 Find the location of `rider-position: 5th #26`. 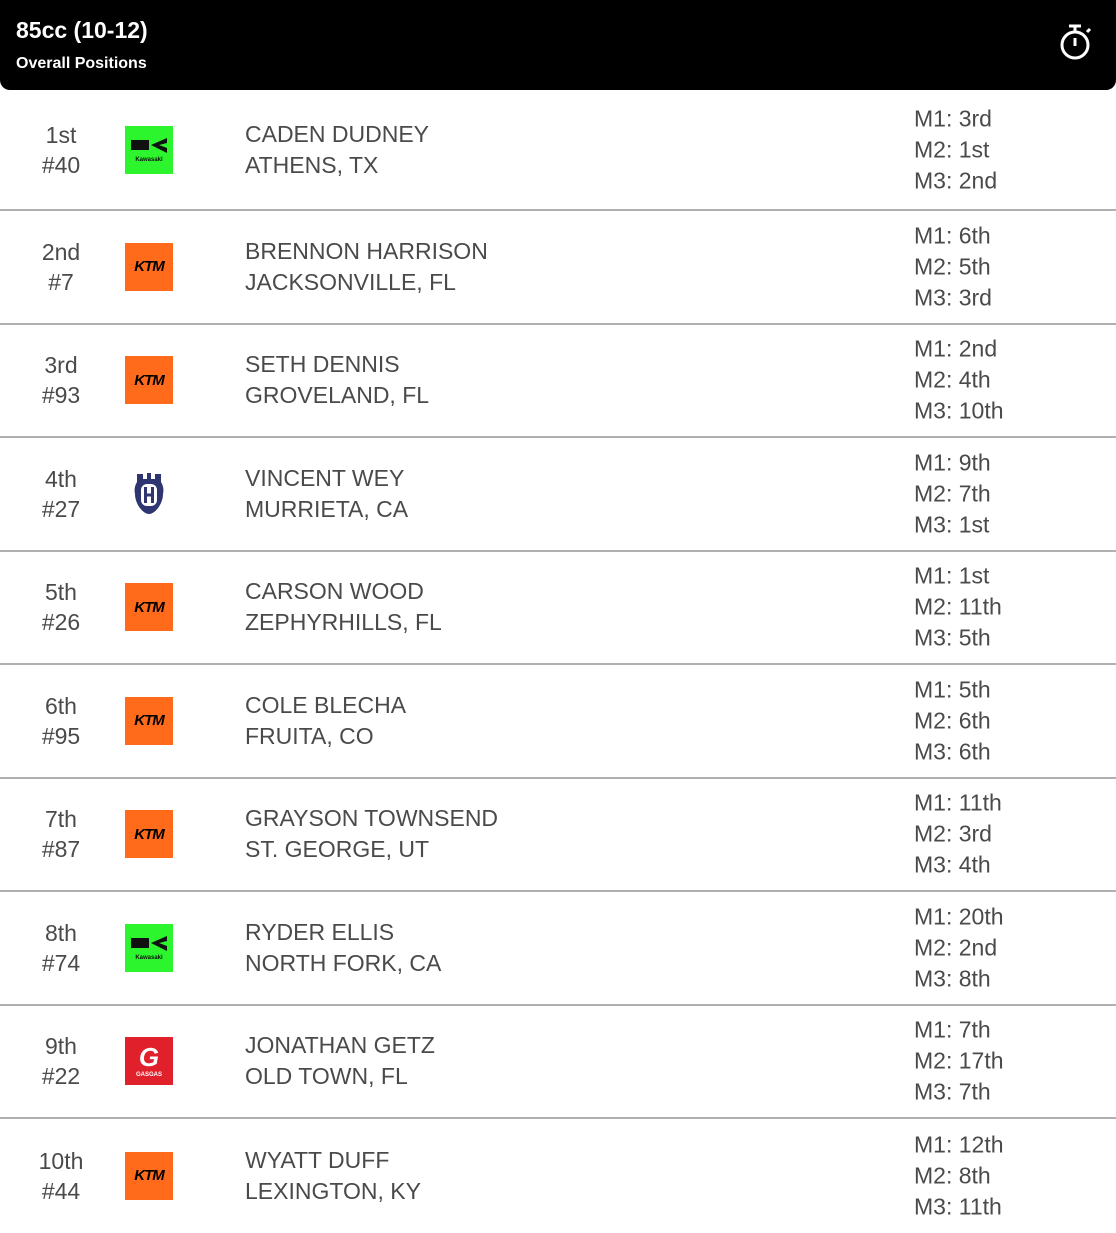

rider-position: 5th #26 is located at coordinates (61, 607).